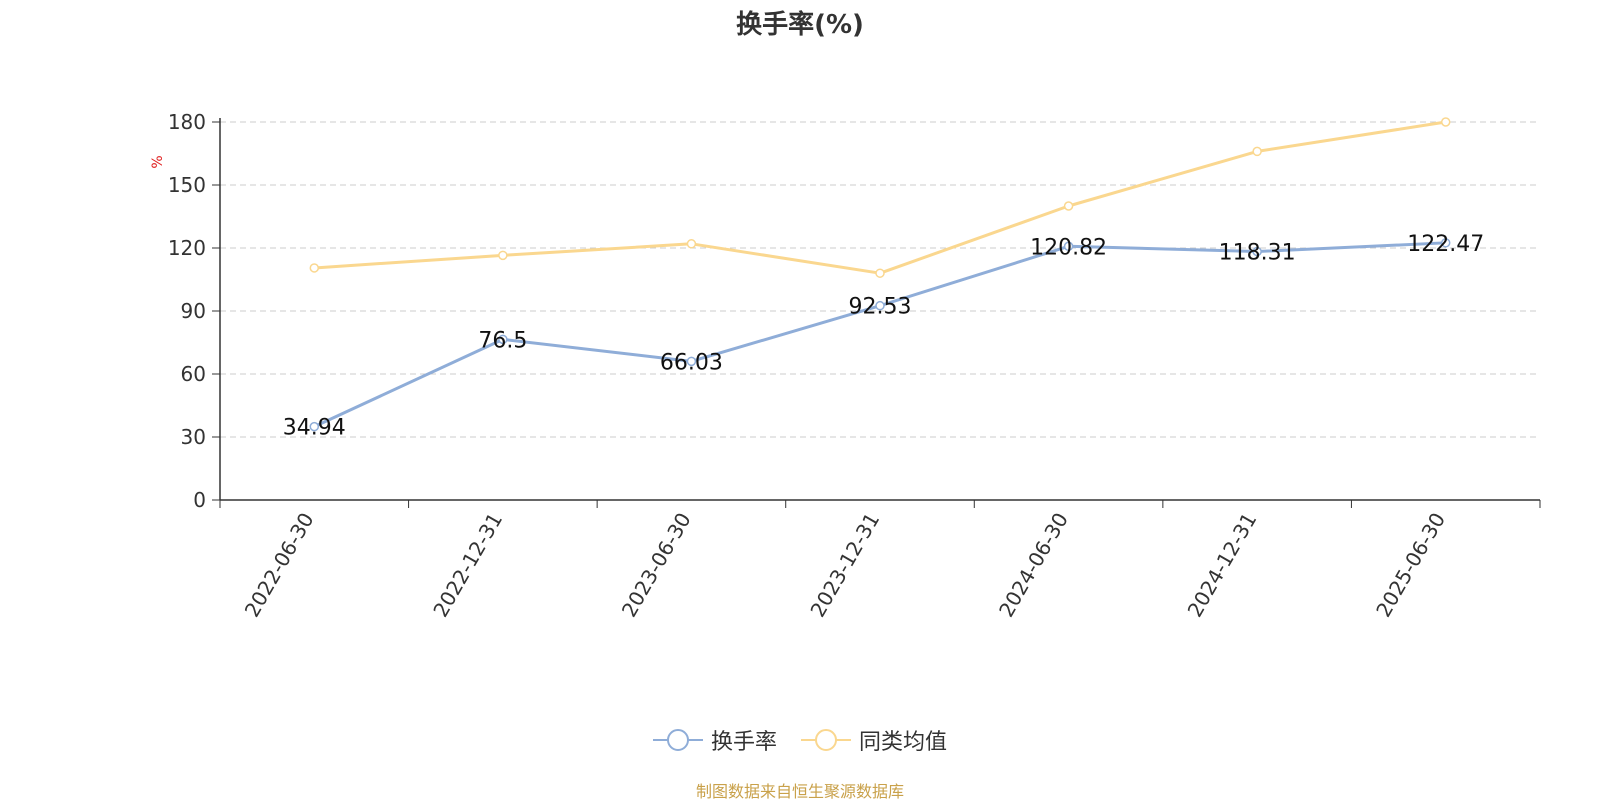 The height and width of the screenshot is (802, 1600). What do you see at coordinates (800, 740) in the screenshot?
I see `legend: 换手率 同类均值` at bounding box center [800, 740].